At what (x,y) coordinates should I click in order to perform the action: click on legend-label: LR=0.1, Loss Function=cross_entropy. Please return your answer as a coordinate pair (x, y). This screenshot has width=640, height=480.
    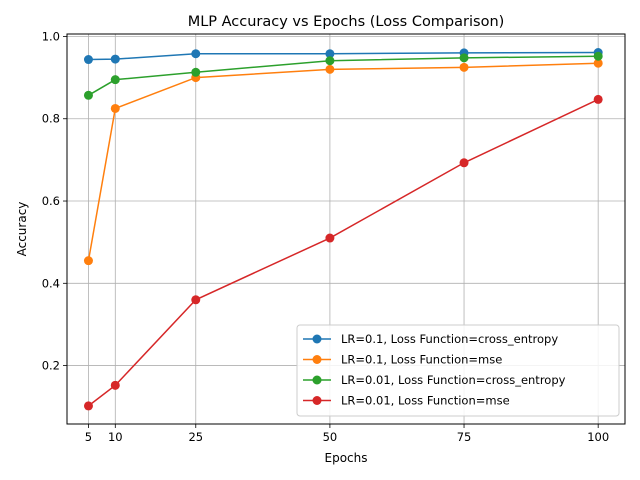
    Looking at the image, I should click on (449, 339).